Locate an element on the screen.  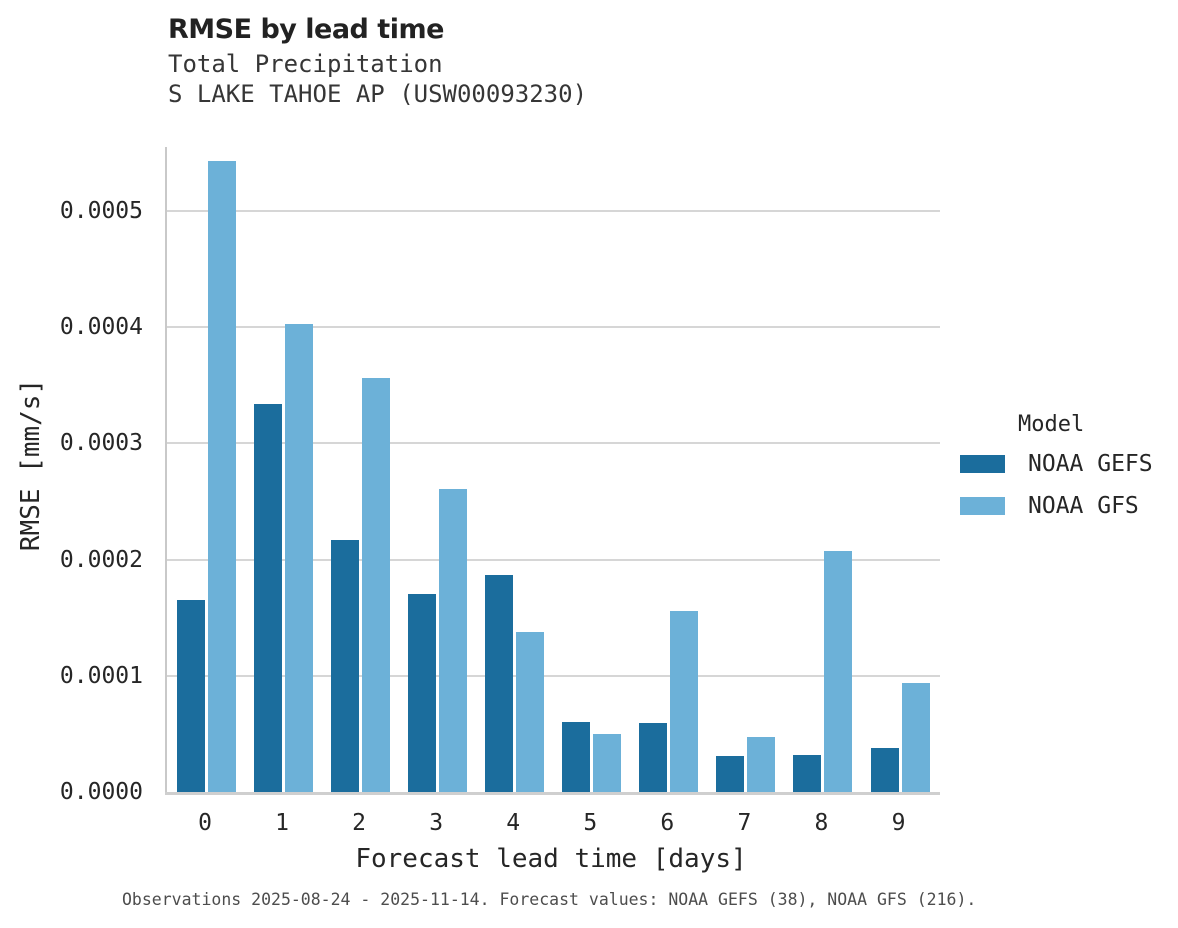
y-axis-label: RMSE [mm/s] is located at coordinates (31, 465).